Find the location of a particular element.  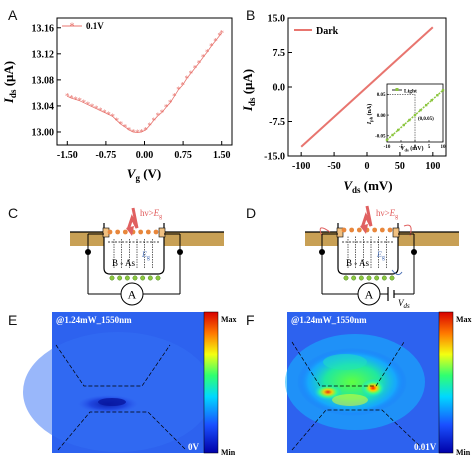

panel-b-xlabel: Vds (mV) is located at coordinates (367, 186).